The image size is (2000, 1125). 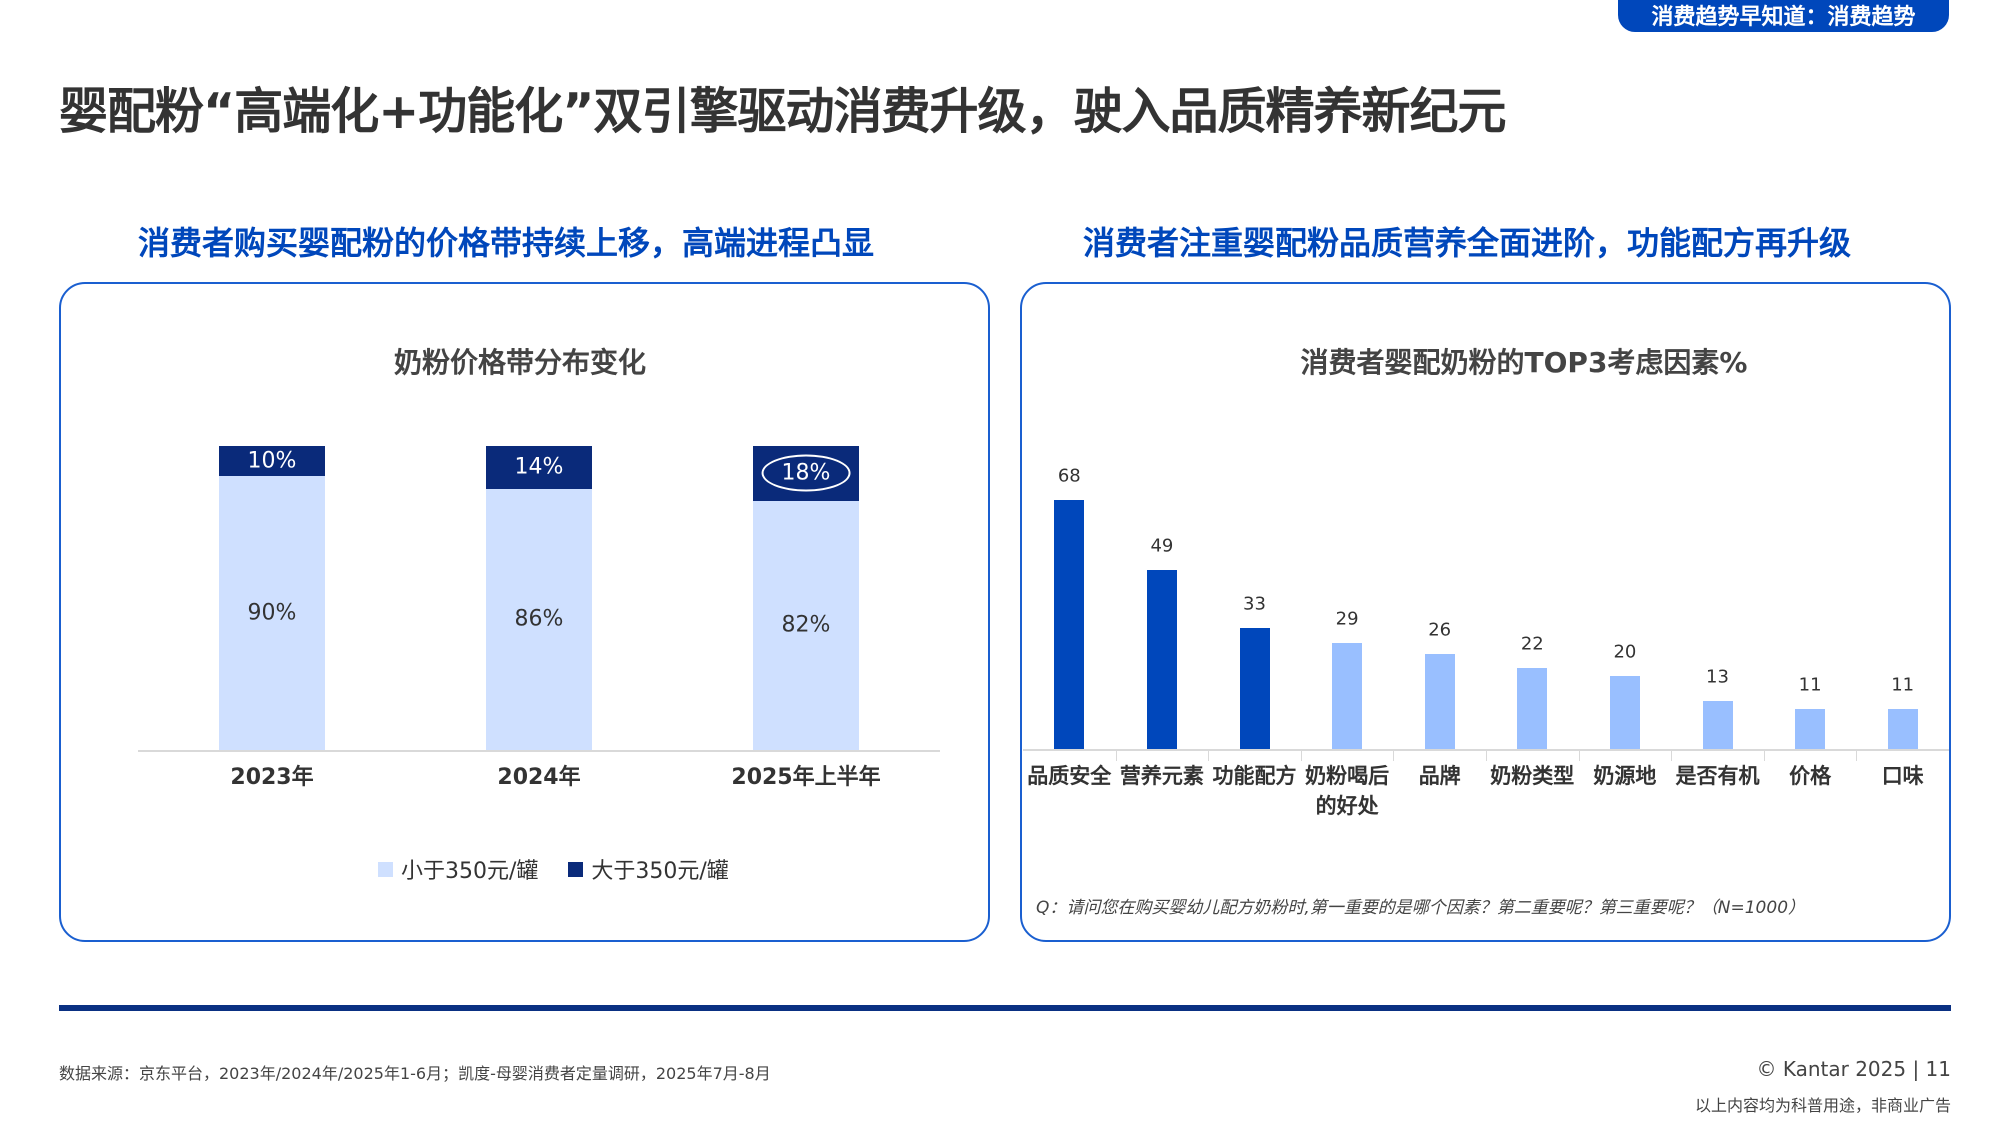 What do you see at coordinates (1069, 776) in the screenshot?
I see `x-tick-label: 品质安全` at bounding box center [1069, 776].